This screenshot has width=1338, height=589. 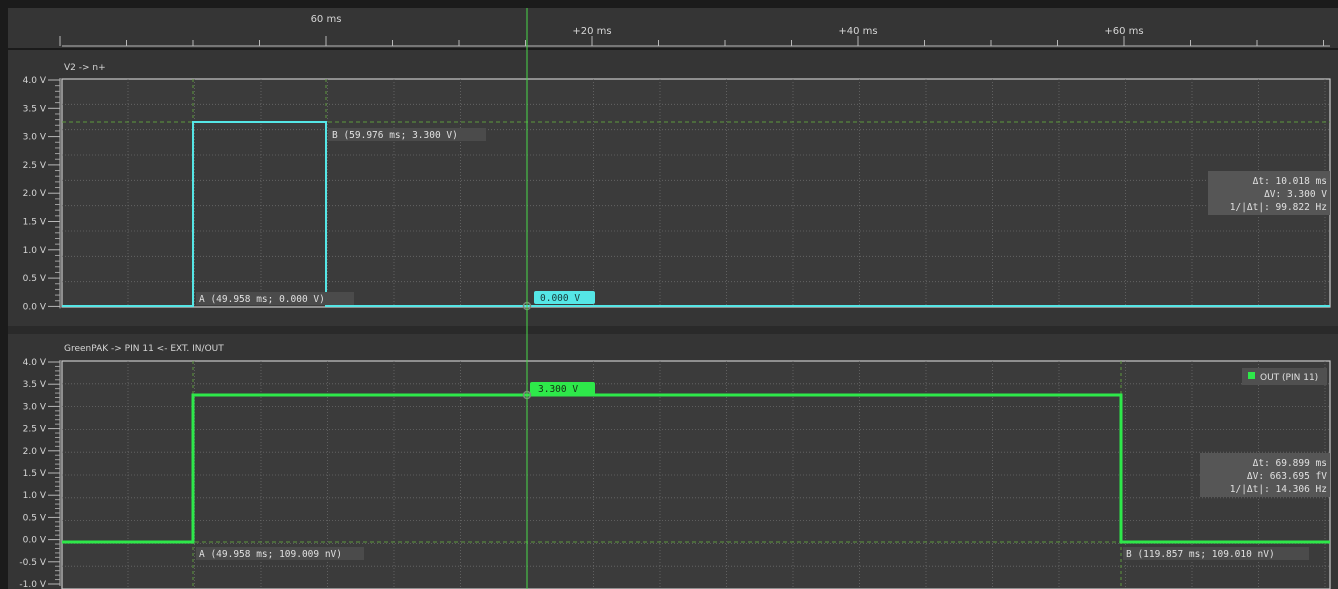 I want to click on bottom-cursor-value-badge, so click(x=562, y=388).